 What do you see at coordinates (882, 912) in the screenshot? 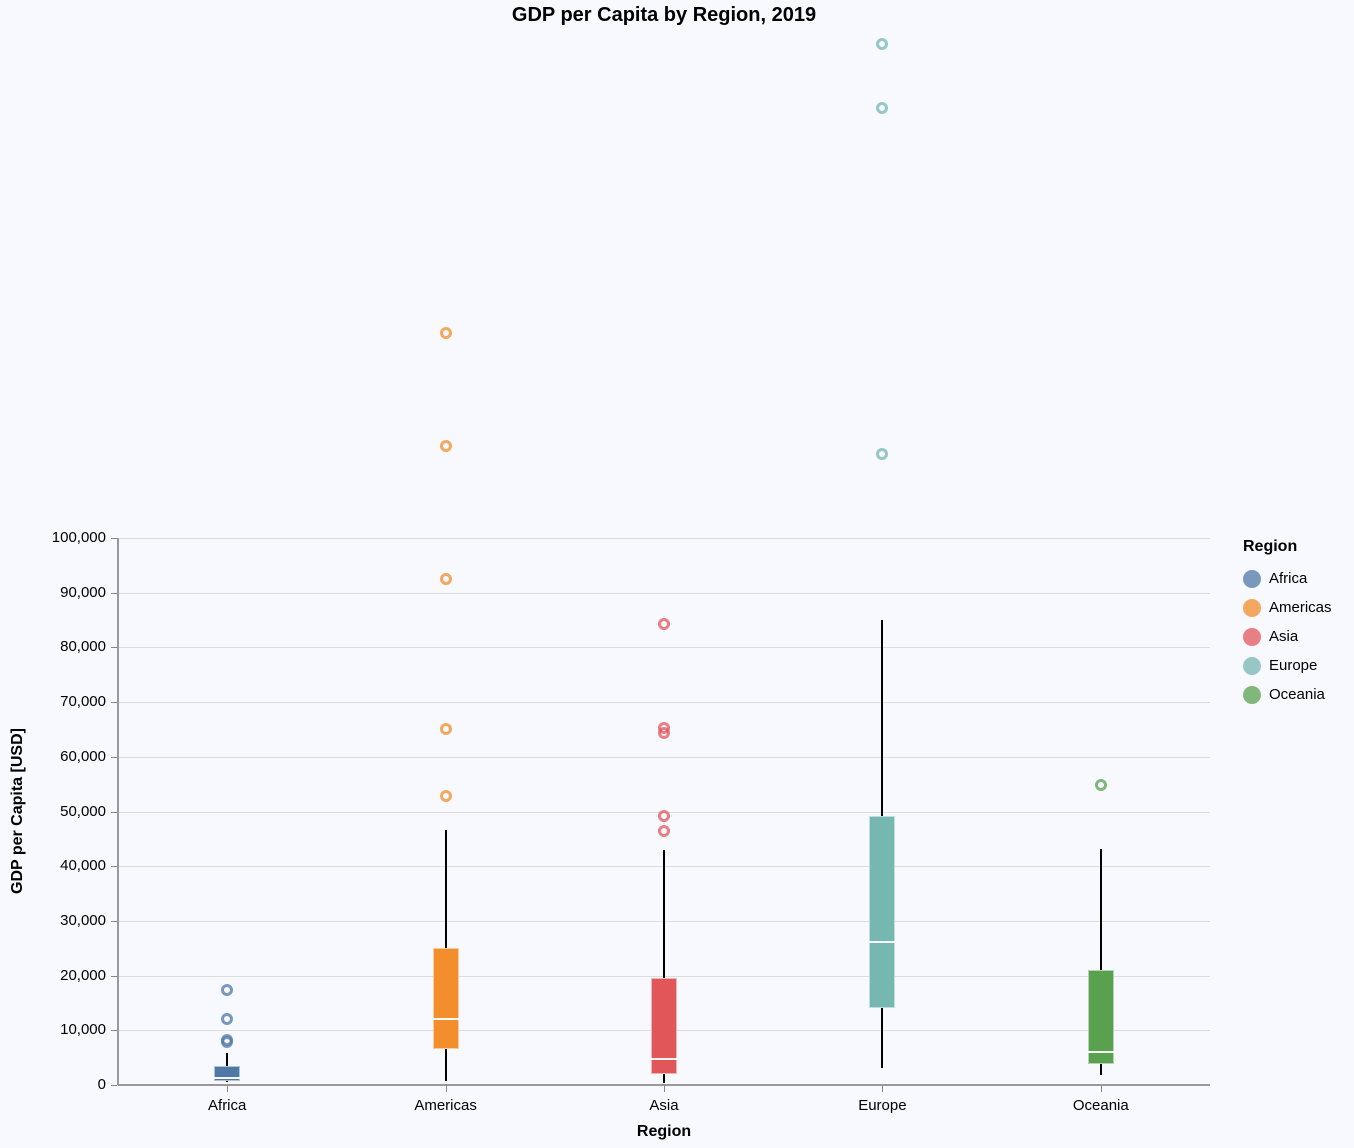
I see `box-europe` at bounding box center [882, 912].